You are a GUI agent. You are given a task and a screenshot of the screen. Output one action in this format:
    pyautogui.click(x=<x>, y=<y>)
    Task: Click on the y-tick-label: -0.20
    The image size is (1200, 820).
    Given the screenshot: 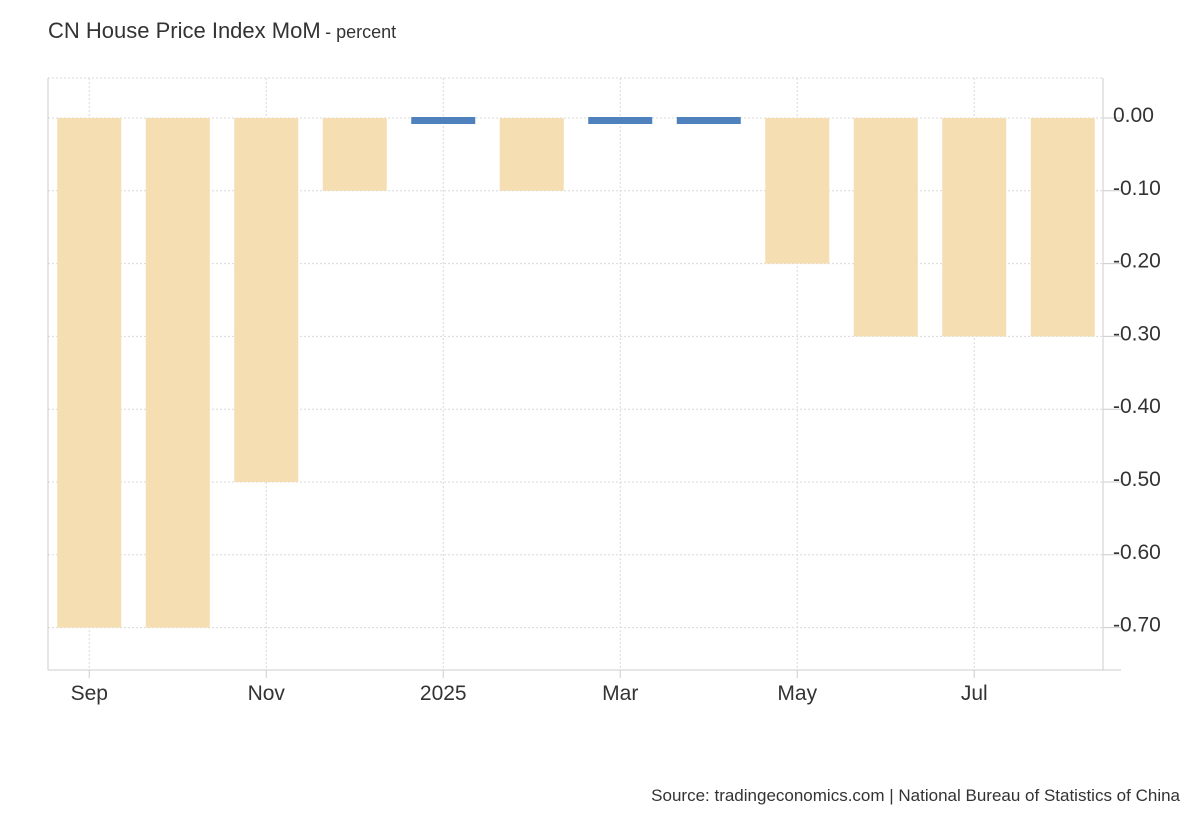 What is the action you would take?
    pyautogui.click(x=1137, y=261)
    